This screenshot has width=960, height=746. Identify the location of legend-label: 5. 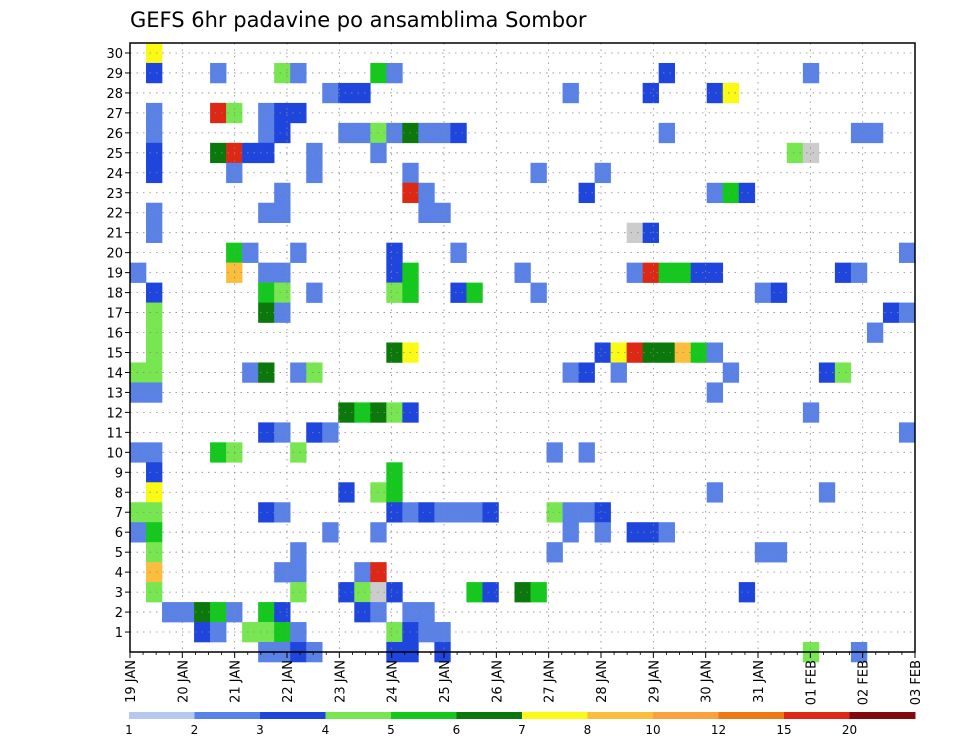
(391, 730).